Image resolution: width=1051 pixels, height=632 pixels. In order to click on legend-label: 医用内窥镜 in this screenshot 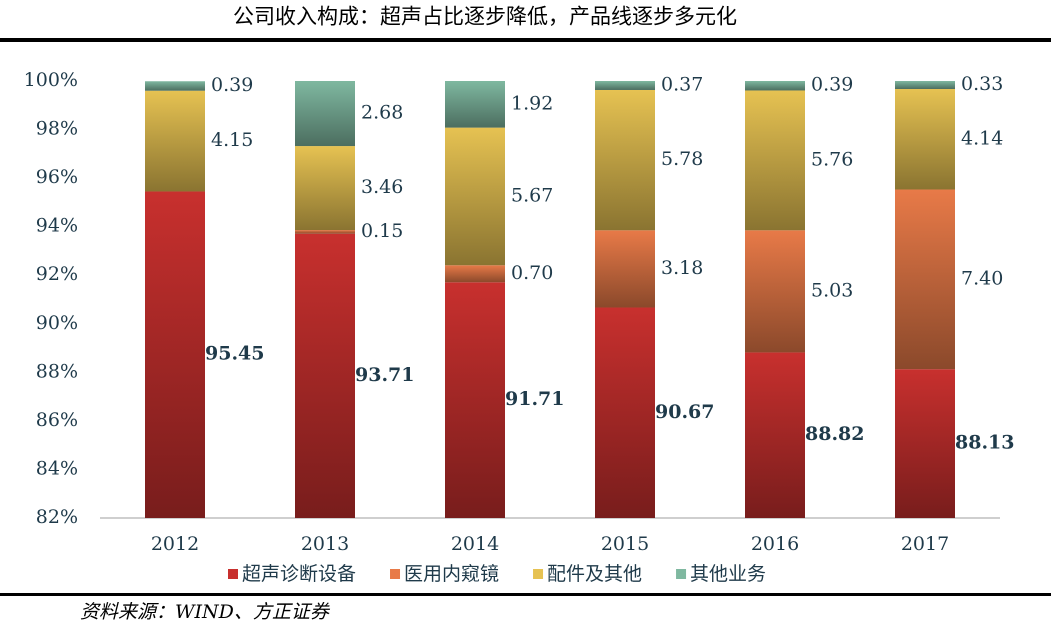, I will do `click(451, 574)`.